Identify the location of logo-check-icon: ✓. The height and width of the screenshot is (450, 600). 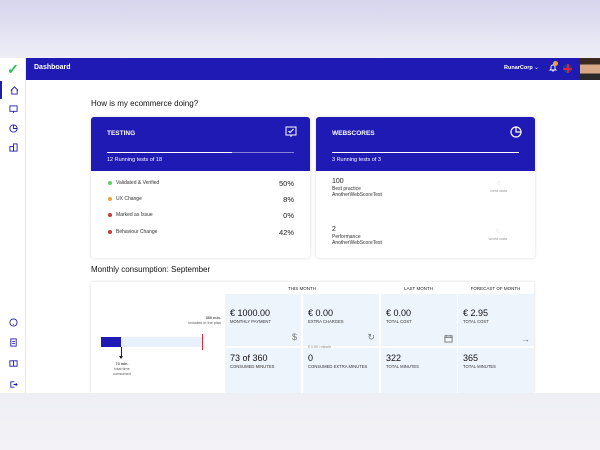
(13, 68).